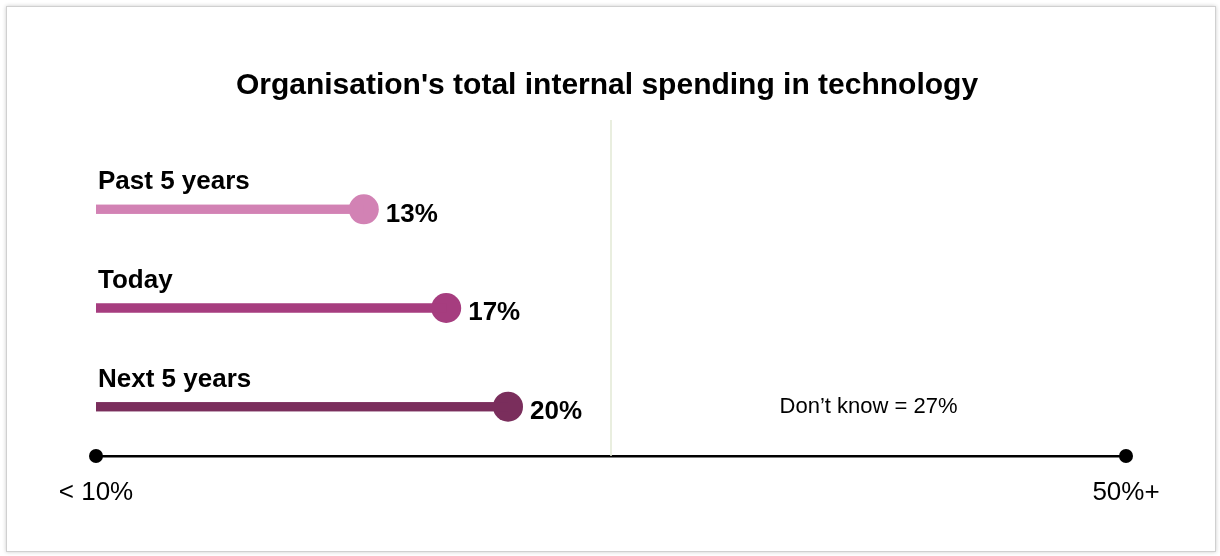 The image size is (1220, 556). Describe the element at coordinates (136, 279) in the screenshot. I see `y-tick-label: Today` at that location.